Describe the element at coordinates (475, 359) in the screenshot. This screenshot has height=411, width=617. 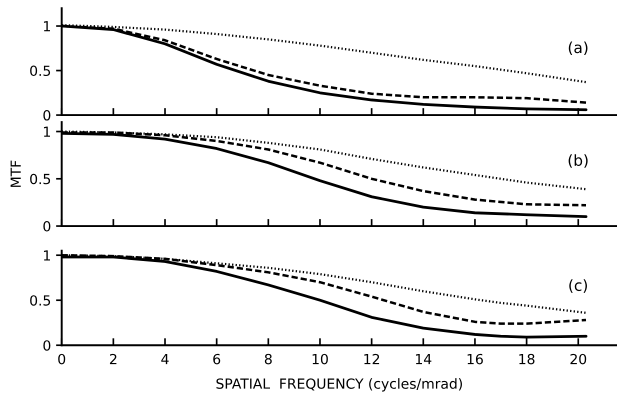
I see `x-tick-label: 16` at that location.